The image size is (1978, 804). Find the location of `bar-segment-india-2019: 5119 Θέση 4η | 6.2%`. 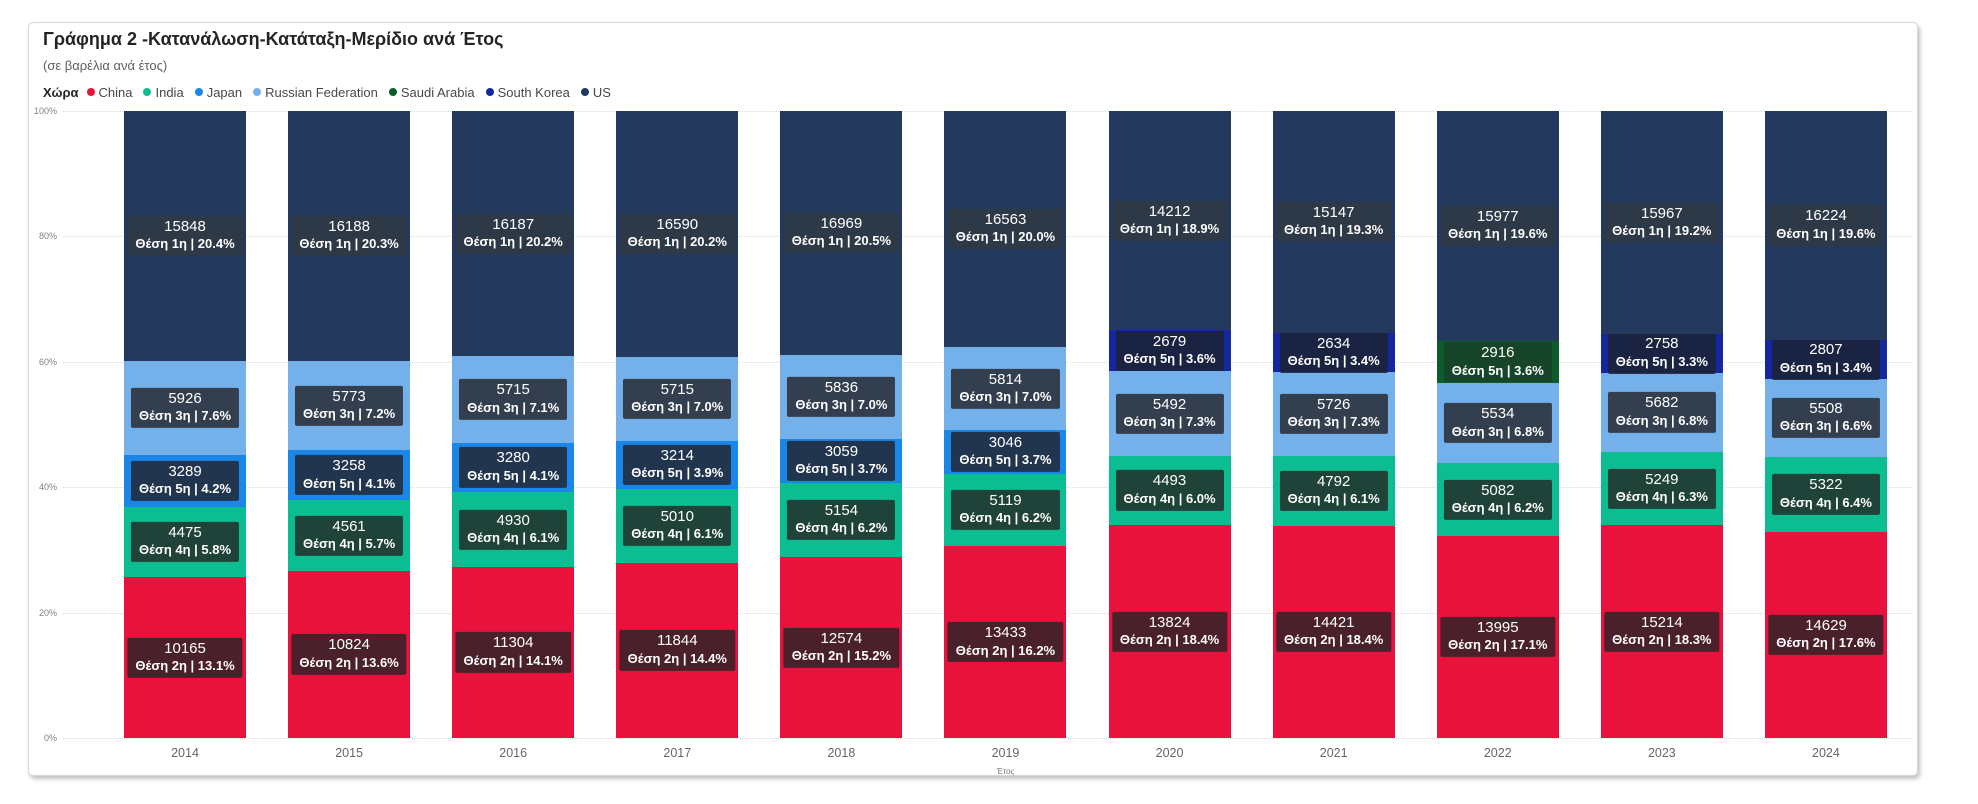

bar-segment-india-2019: 5119 Θέση 4η | 6.2% is located at coordinates (1005, 510).